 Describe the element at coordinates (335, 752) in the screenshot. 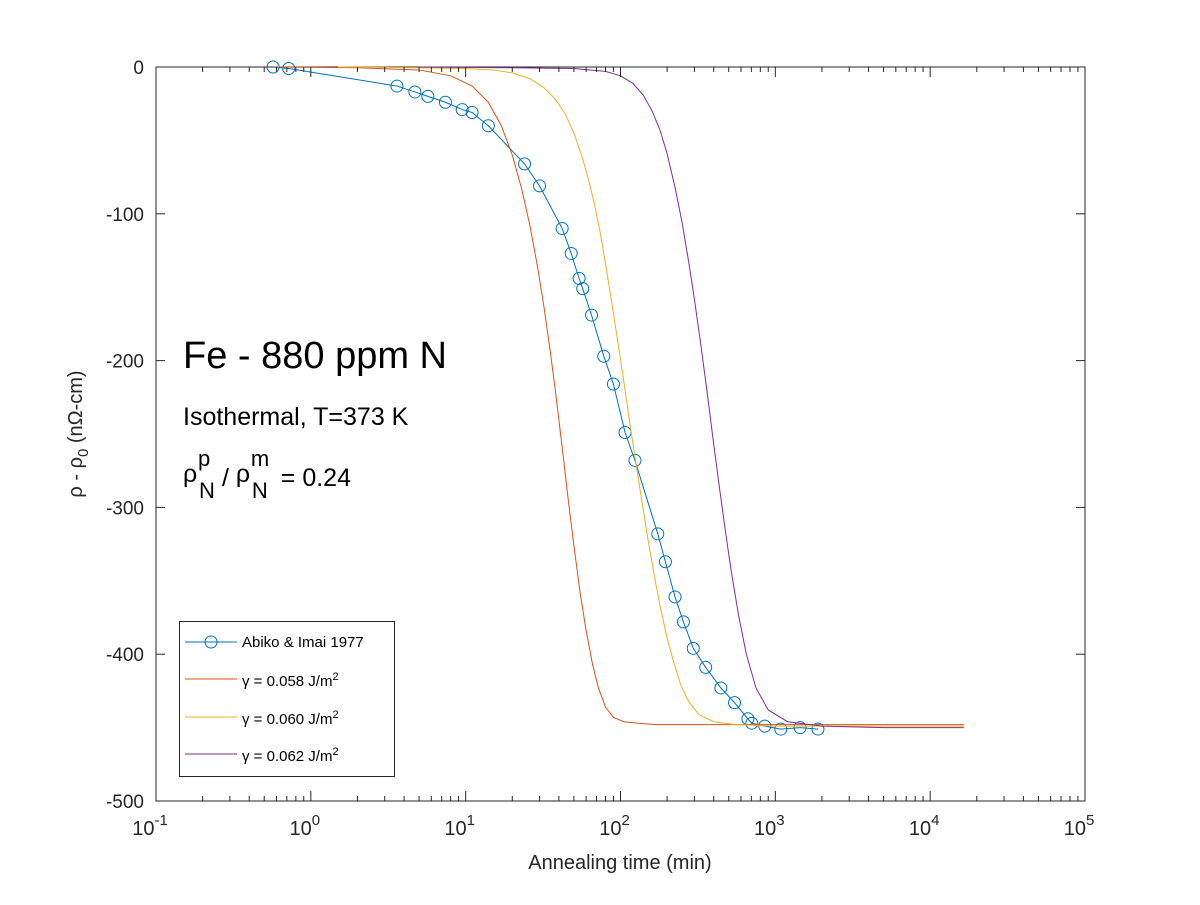

I see `legend-sup-gamma-062: 2` at that location.